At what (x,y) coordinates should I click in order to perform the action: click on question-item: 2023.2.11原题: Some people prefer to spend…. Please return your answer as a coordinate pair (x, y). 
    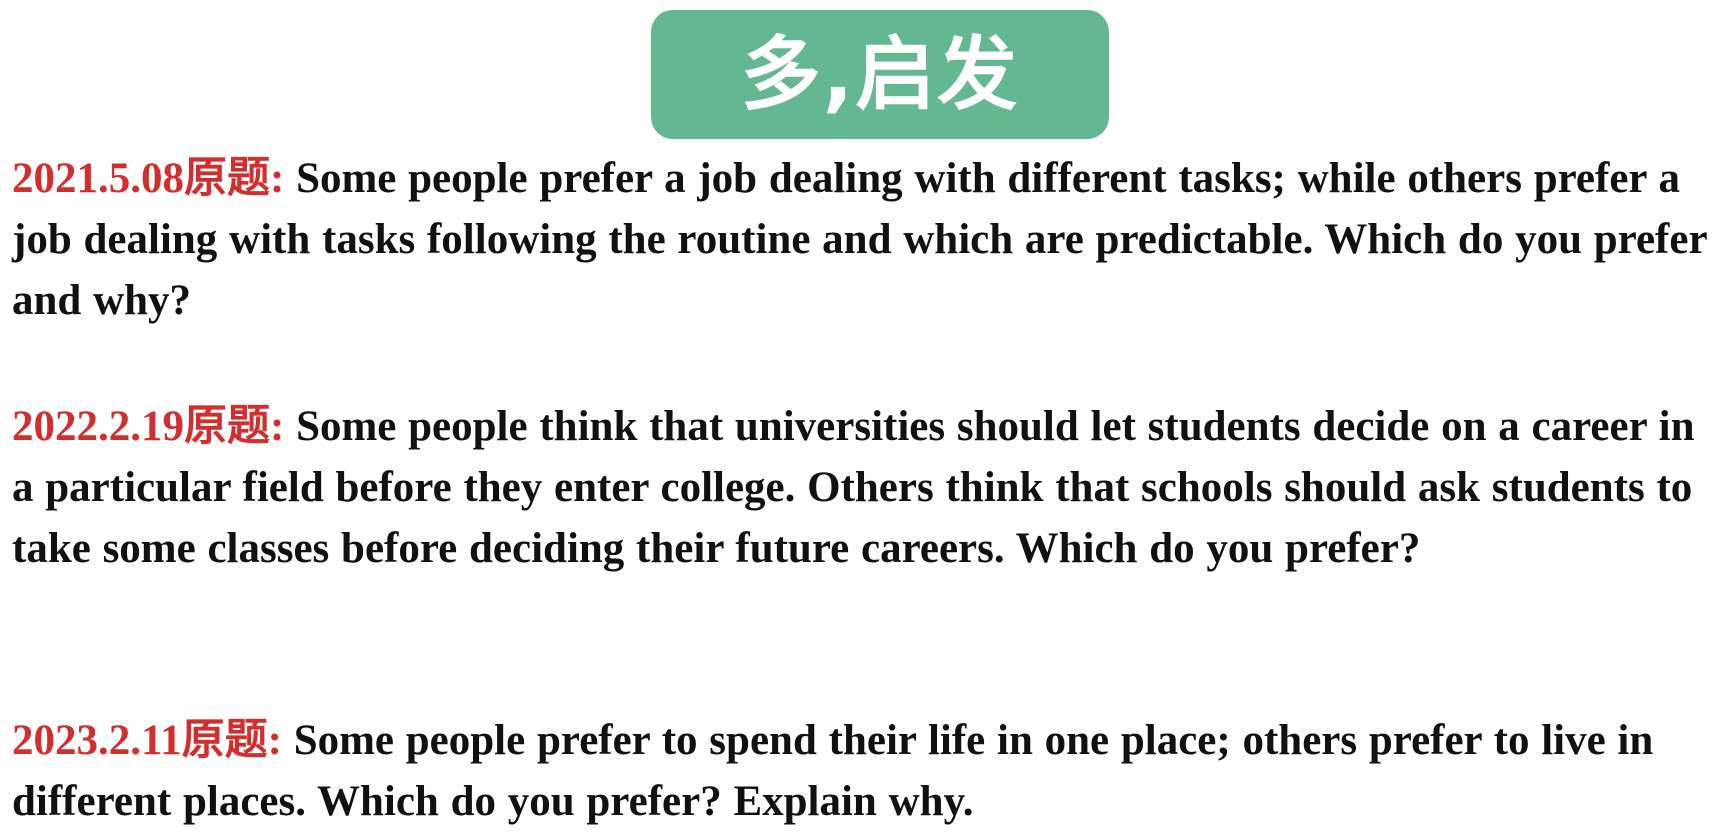
    Looking at the image, I should click on (867, 771).